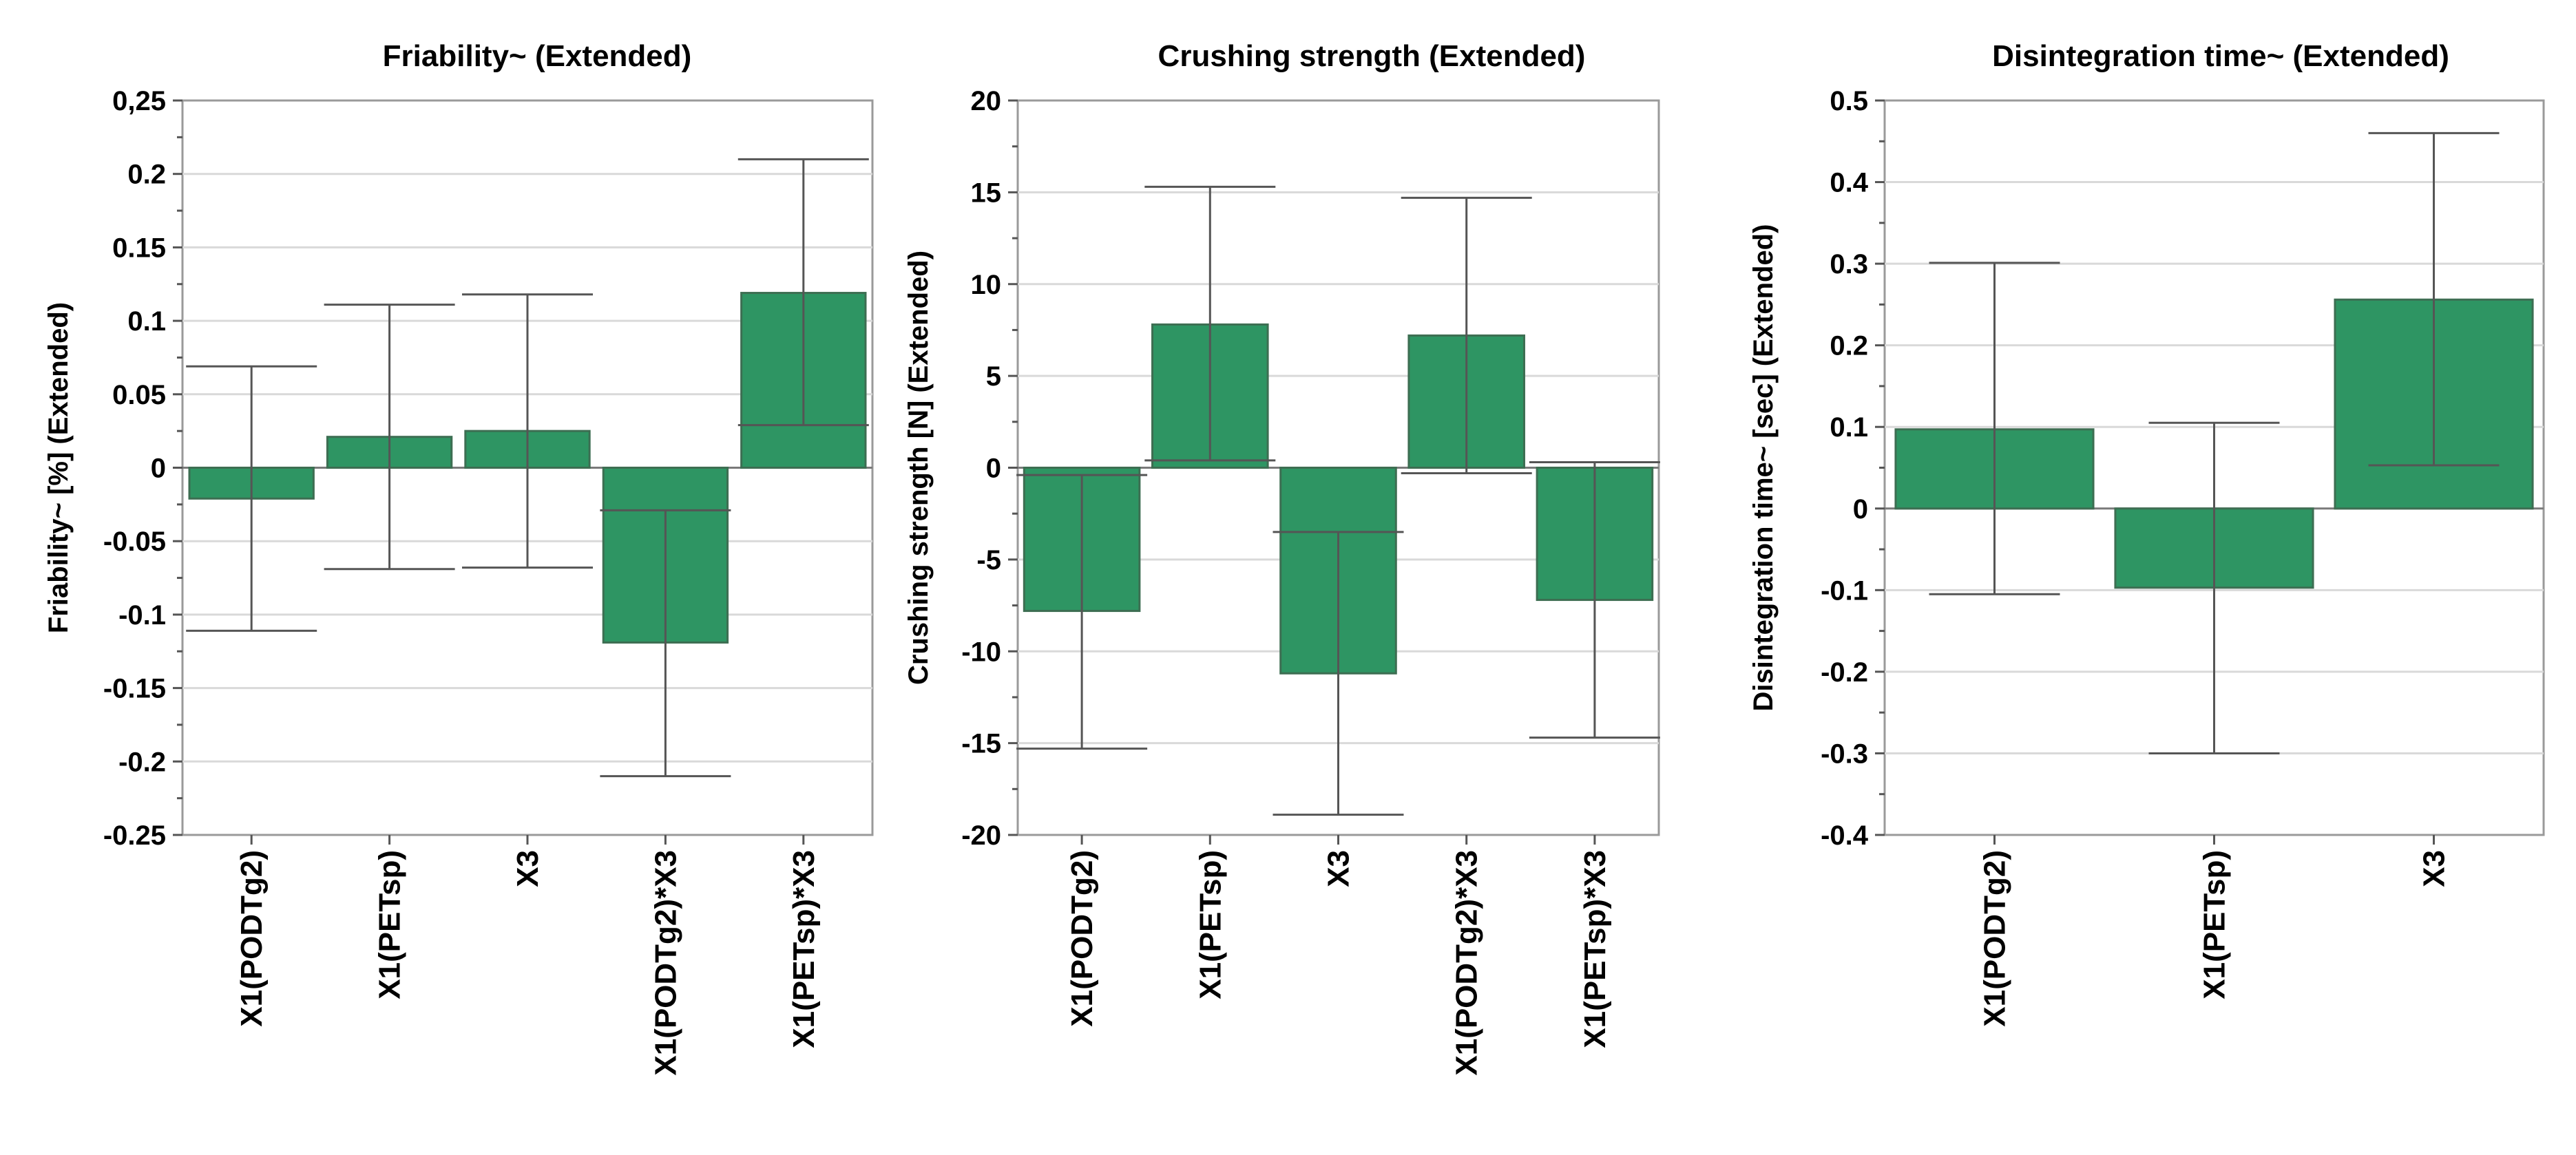  I want to click on y-tick-label: -20, so click(981, 835).